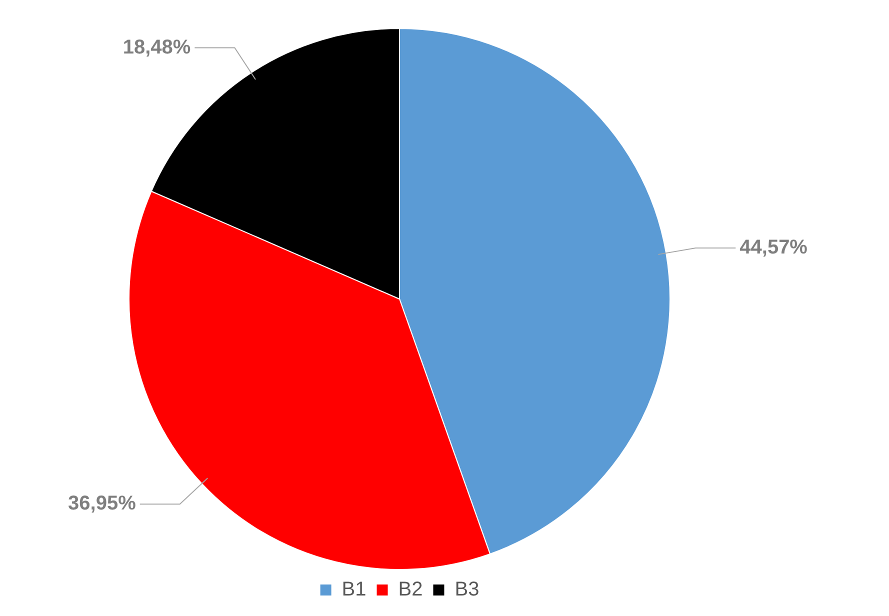 The width and height of the screenshot is (889, 616). I want to click on legend-label: B3, so click(467, 589).